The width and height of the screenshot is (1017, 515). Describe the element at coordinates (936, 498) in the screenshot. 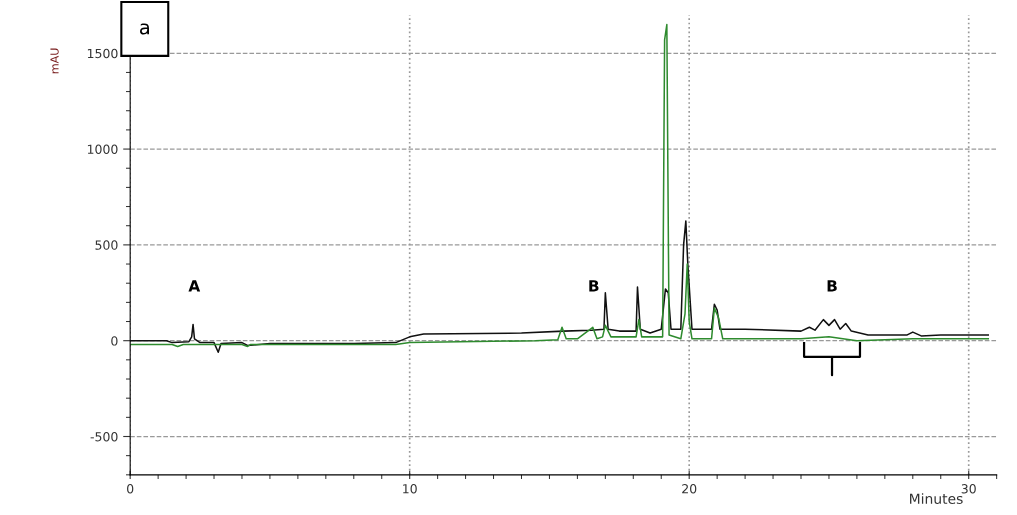

I see `x-axis-title: Minutes` at that location.